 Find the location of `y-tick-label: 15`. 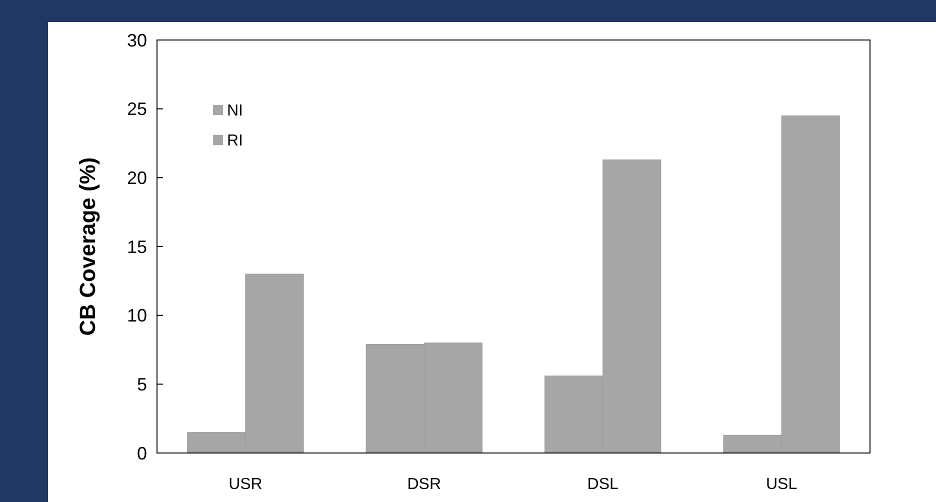

y-tick-label: 15 is located at coordinates (136, 246).